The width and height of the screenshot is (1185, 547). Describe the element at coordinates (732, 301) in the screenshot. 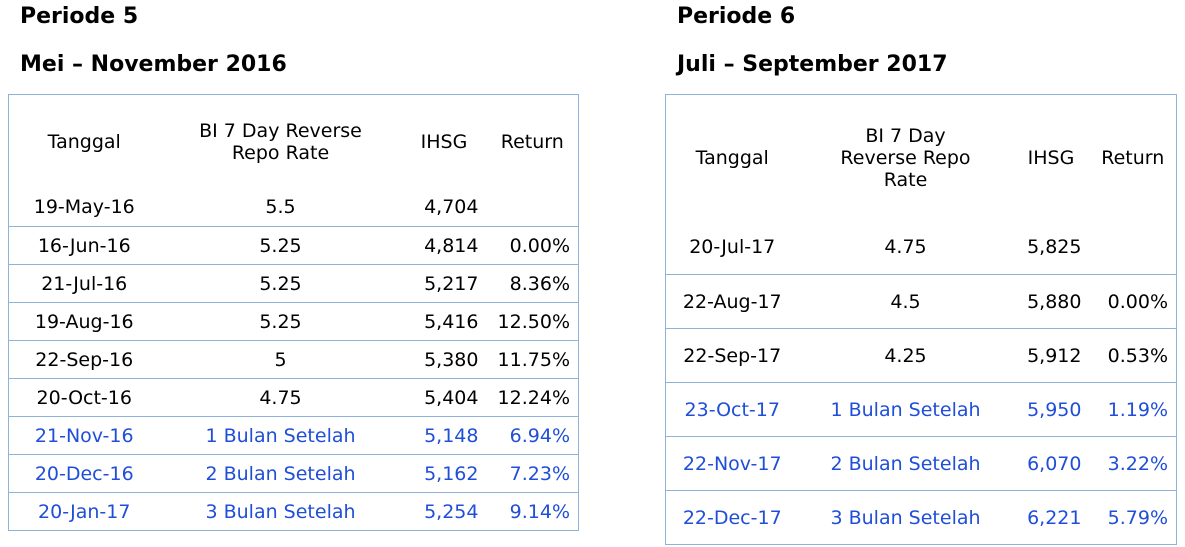

I see `cell-tanggal: 22-Aug-17` at that location.